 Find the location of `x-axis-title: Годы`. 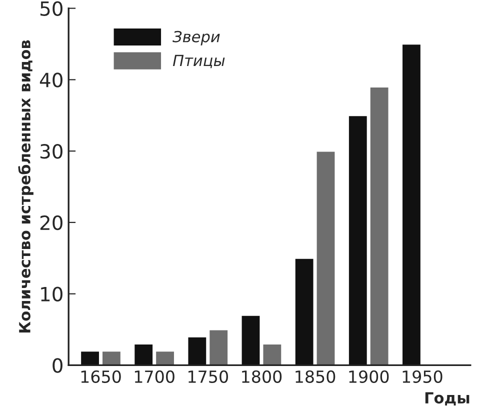

x-axis-title: Годы is located at coordinates (447, 399).